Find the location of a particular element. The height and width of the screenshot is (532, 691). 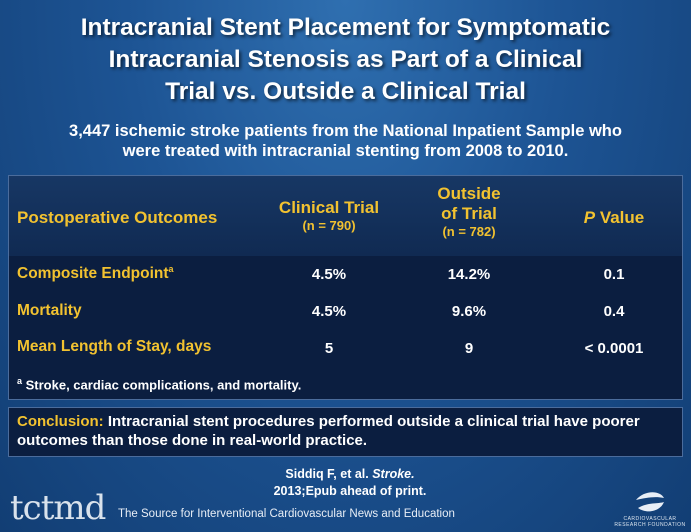

footnote-sup: a is located at coordinates (20, 381).